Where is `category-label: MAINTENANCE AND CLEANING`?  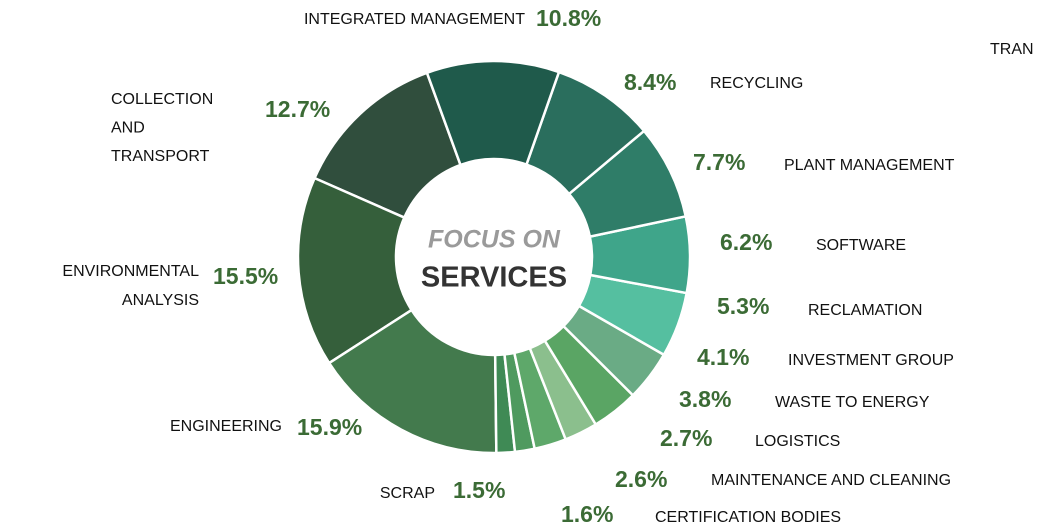
category-label: MAINTENANCE AND CLEANING is located at coordinates (831, 480).